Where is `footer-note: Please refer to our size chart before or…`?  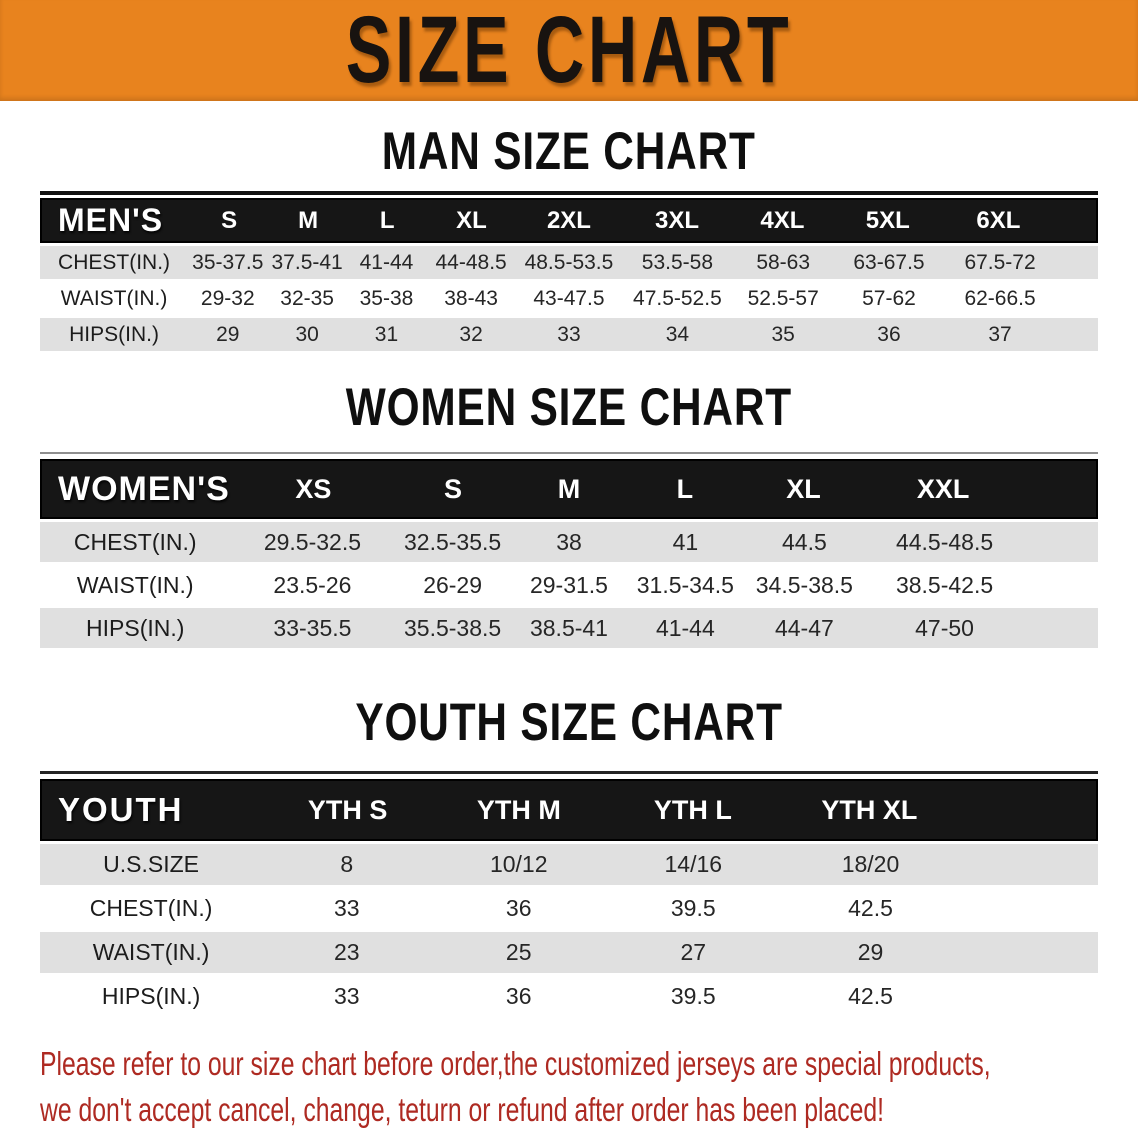
footer-note: Please refer to our size chart before or… is located at coordinates (569, 1075).